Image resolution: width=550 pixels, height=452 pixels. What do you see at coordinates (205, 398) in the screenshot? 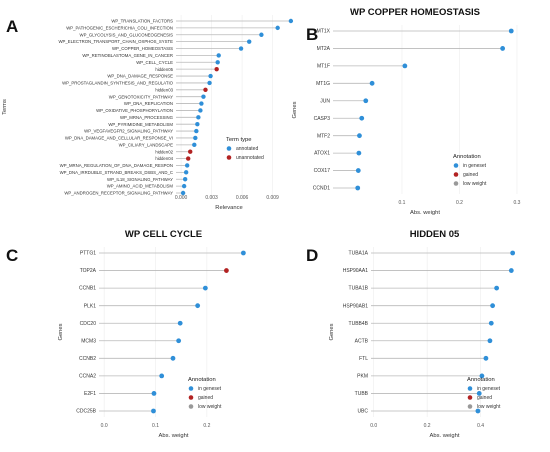
I see `panel-c-legend-label: gained` at bounding box center [205, 398].